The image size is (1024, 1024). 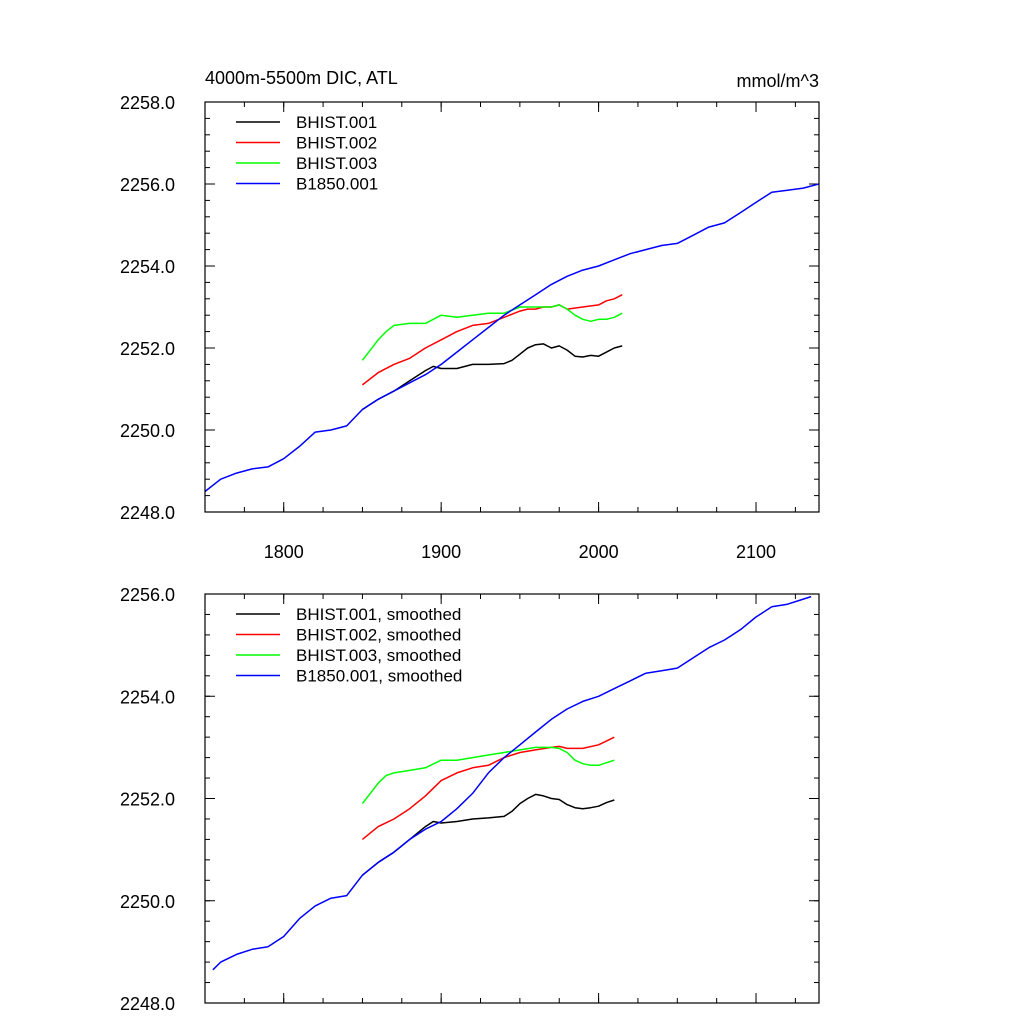 What do you see at coordinates (147, 103) in the screenshot?
I see `y-tick-label: 2258.0` at bounding box center [147, 103].